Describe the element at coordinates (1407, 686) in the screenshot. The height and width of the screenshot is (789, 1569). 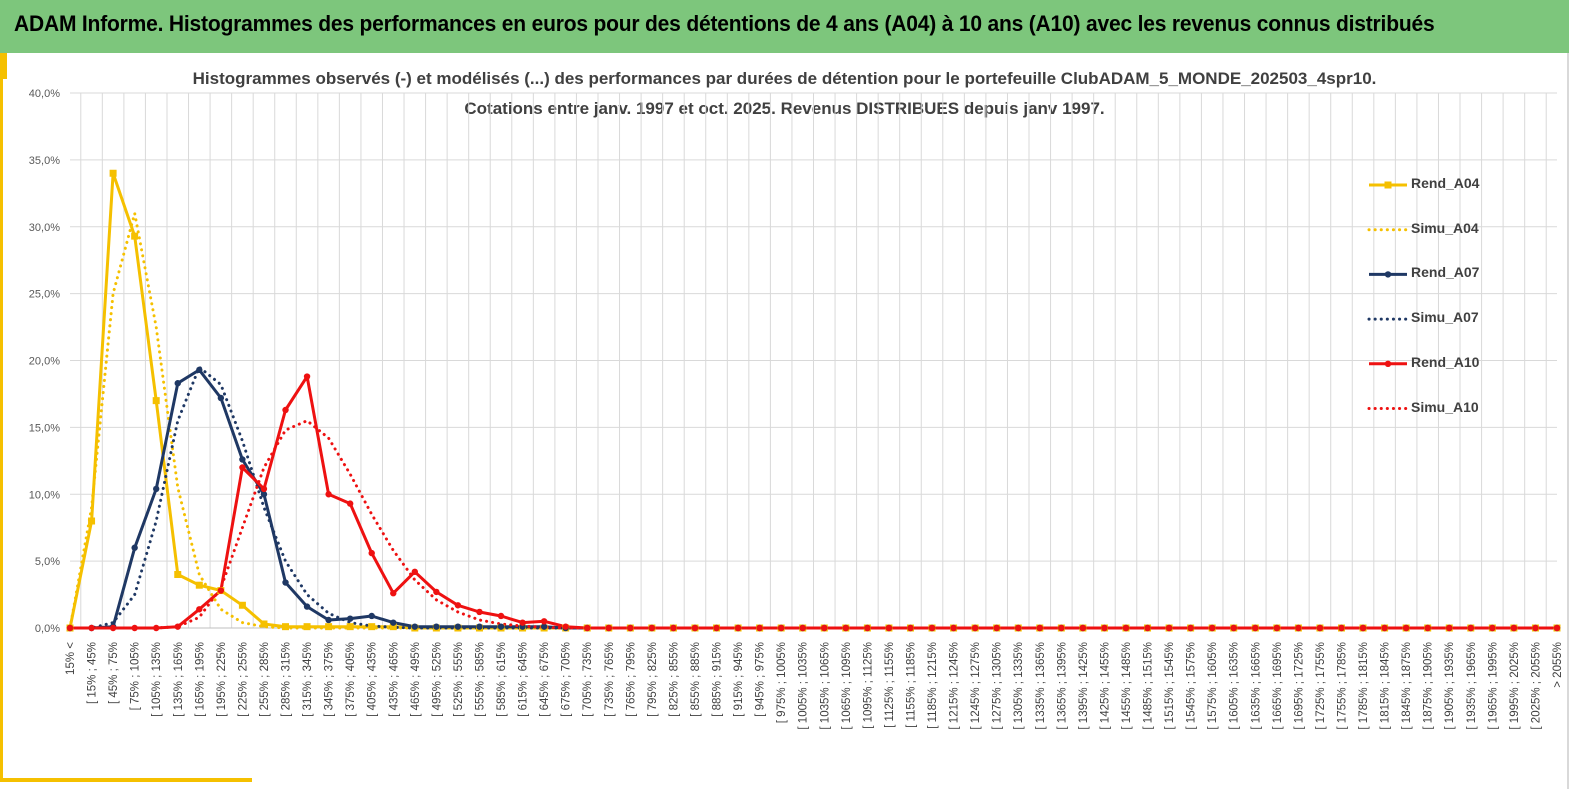
I see `x-tick-label: [ 1845% ; 1875%` at that location.